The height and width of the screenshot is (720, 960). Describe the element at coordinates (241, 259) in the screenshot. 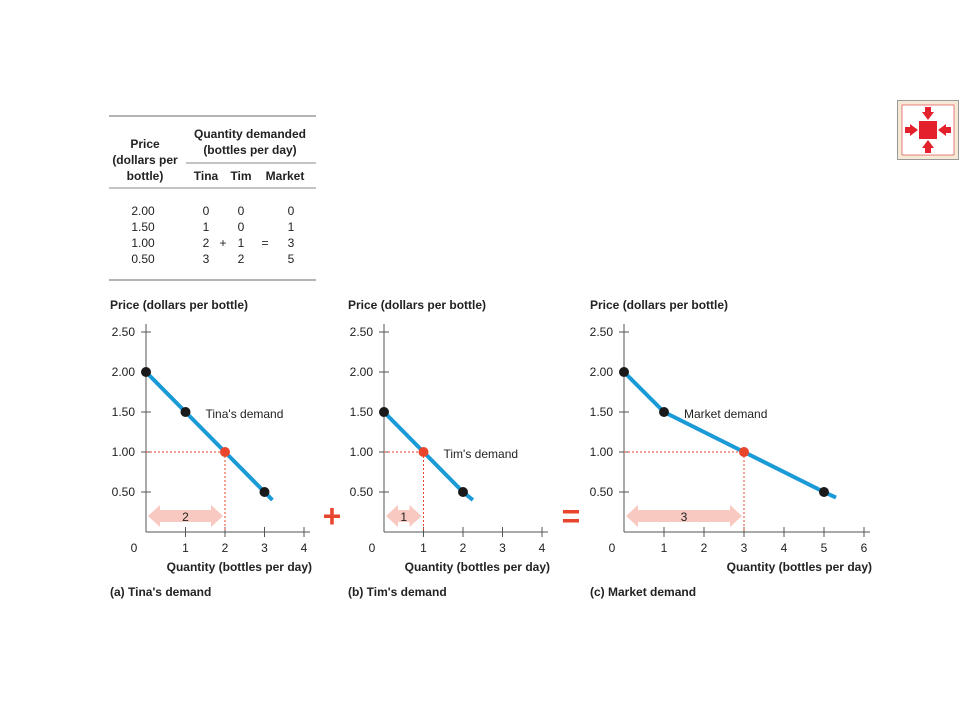

I see `row-tim: 2` at that location.